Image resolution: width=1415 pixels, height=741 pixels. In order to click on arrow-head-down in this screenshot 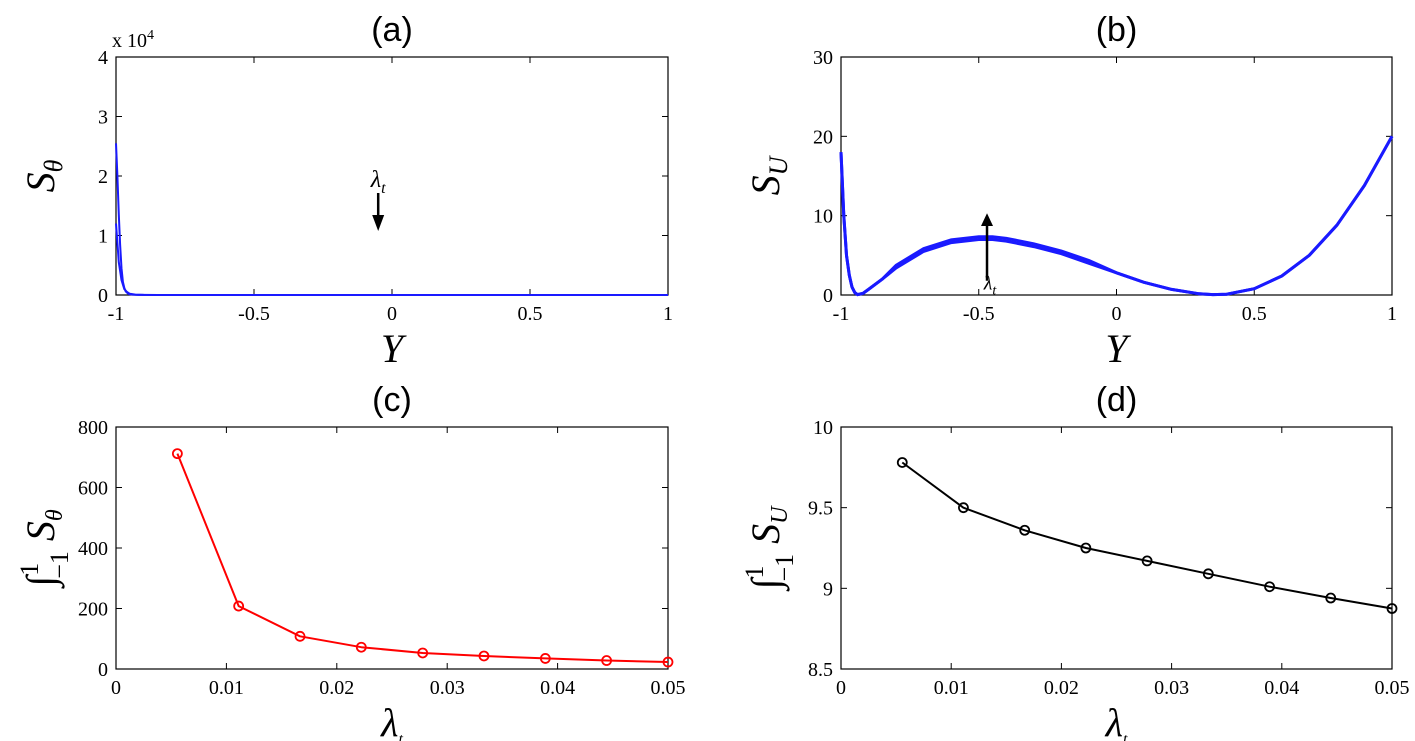, I will do `click(378, 223)`.